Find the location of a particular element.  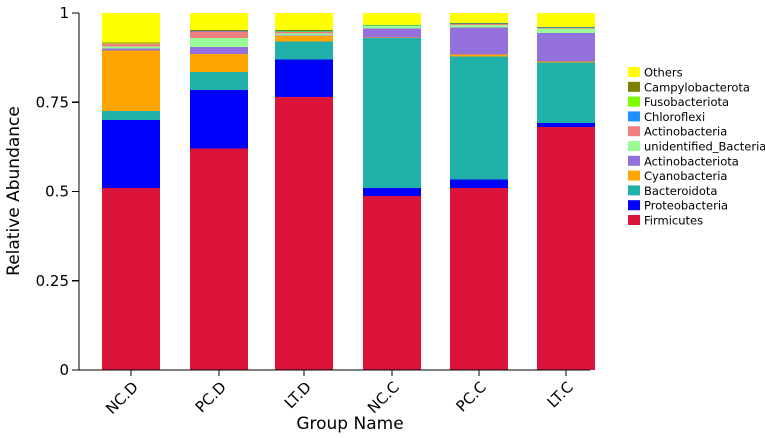

legend-item: Actinobacteriota is located at coordinates (683, 161).